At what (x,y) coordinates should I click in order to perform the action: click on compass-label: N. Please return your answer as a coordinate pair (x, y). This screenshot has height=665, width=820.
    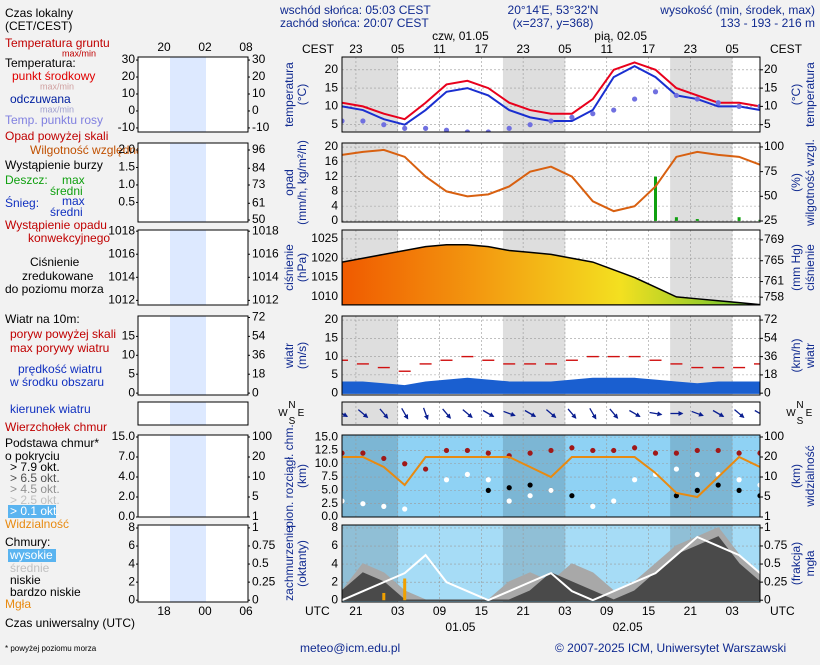
    Looking at the image, I should click on (291, 405).